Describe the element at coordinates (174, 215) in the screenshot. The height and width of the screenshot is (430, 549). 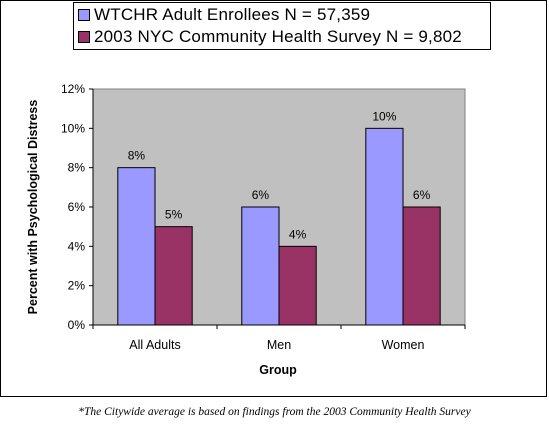
I see `data-label: 5%` at that location.